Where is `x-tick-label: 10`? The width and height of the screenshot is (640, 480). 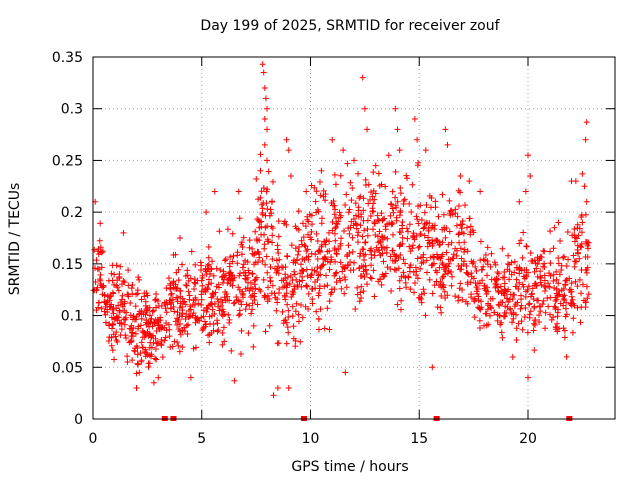 x-tick-label: 10 is located at coordinates (311, 439).